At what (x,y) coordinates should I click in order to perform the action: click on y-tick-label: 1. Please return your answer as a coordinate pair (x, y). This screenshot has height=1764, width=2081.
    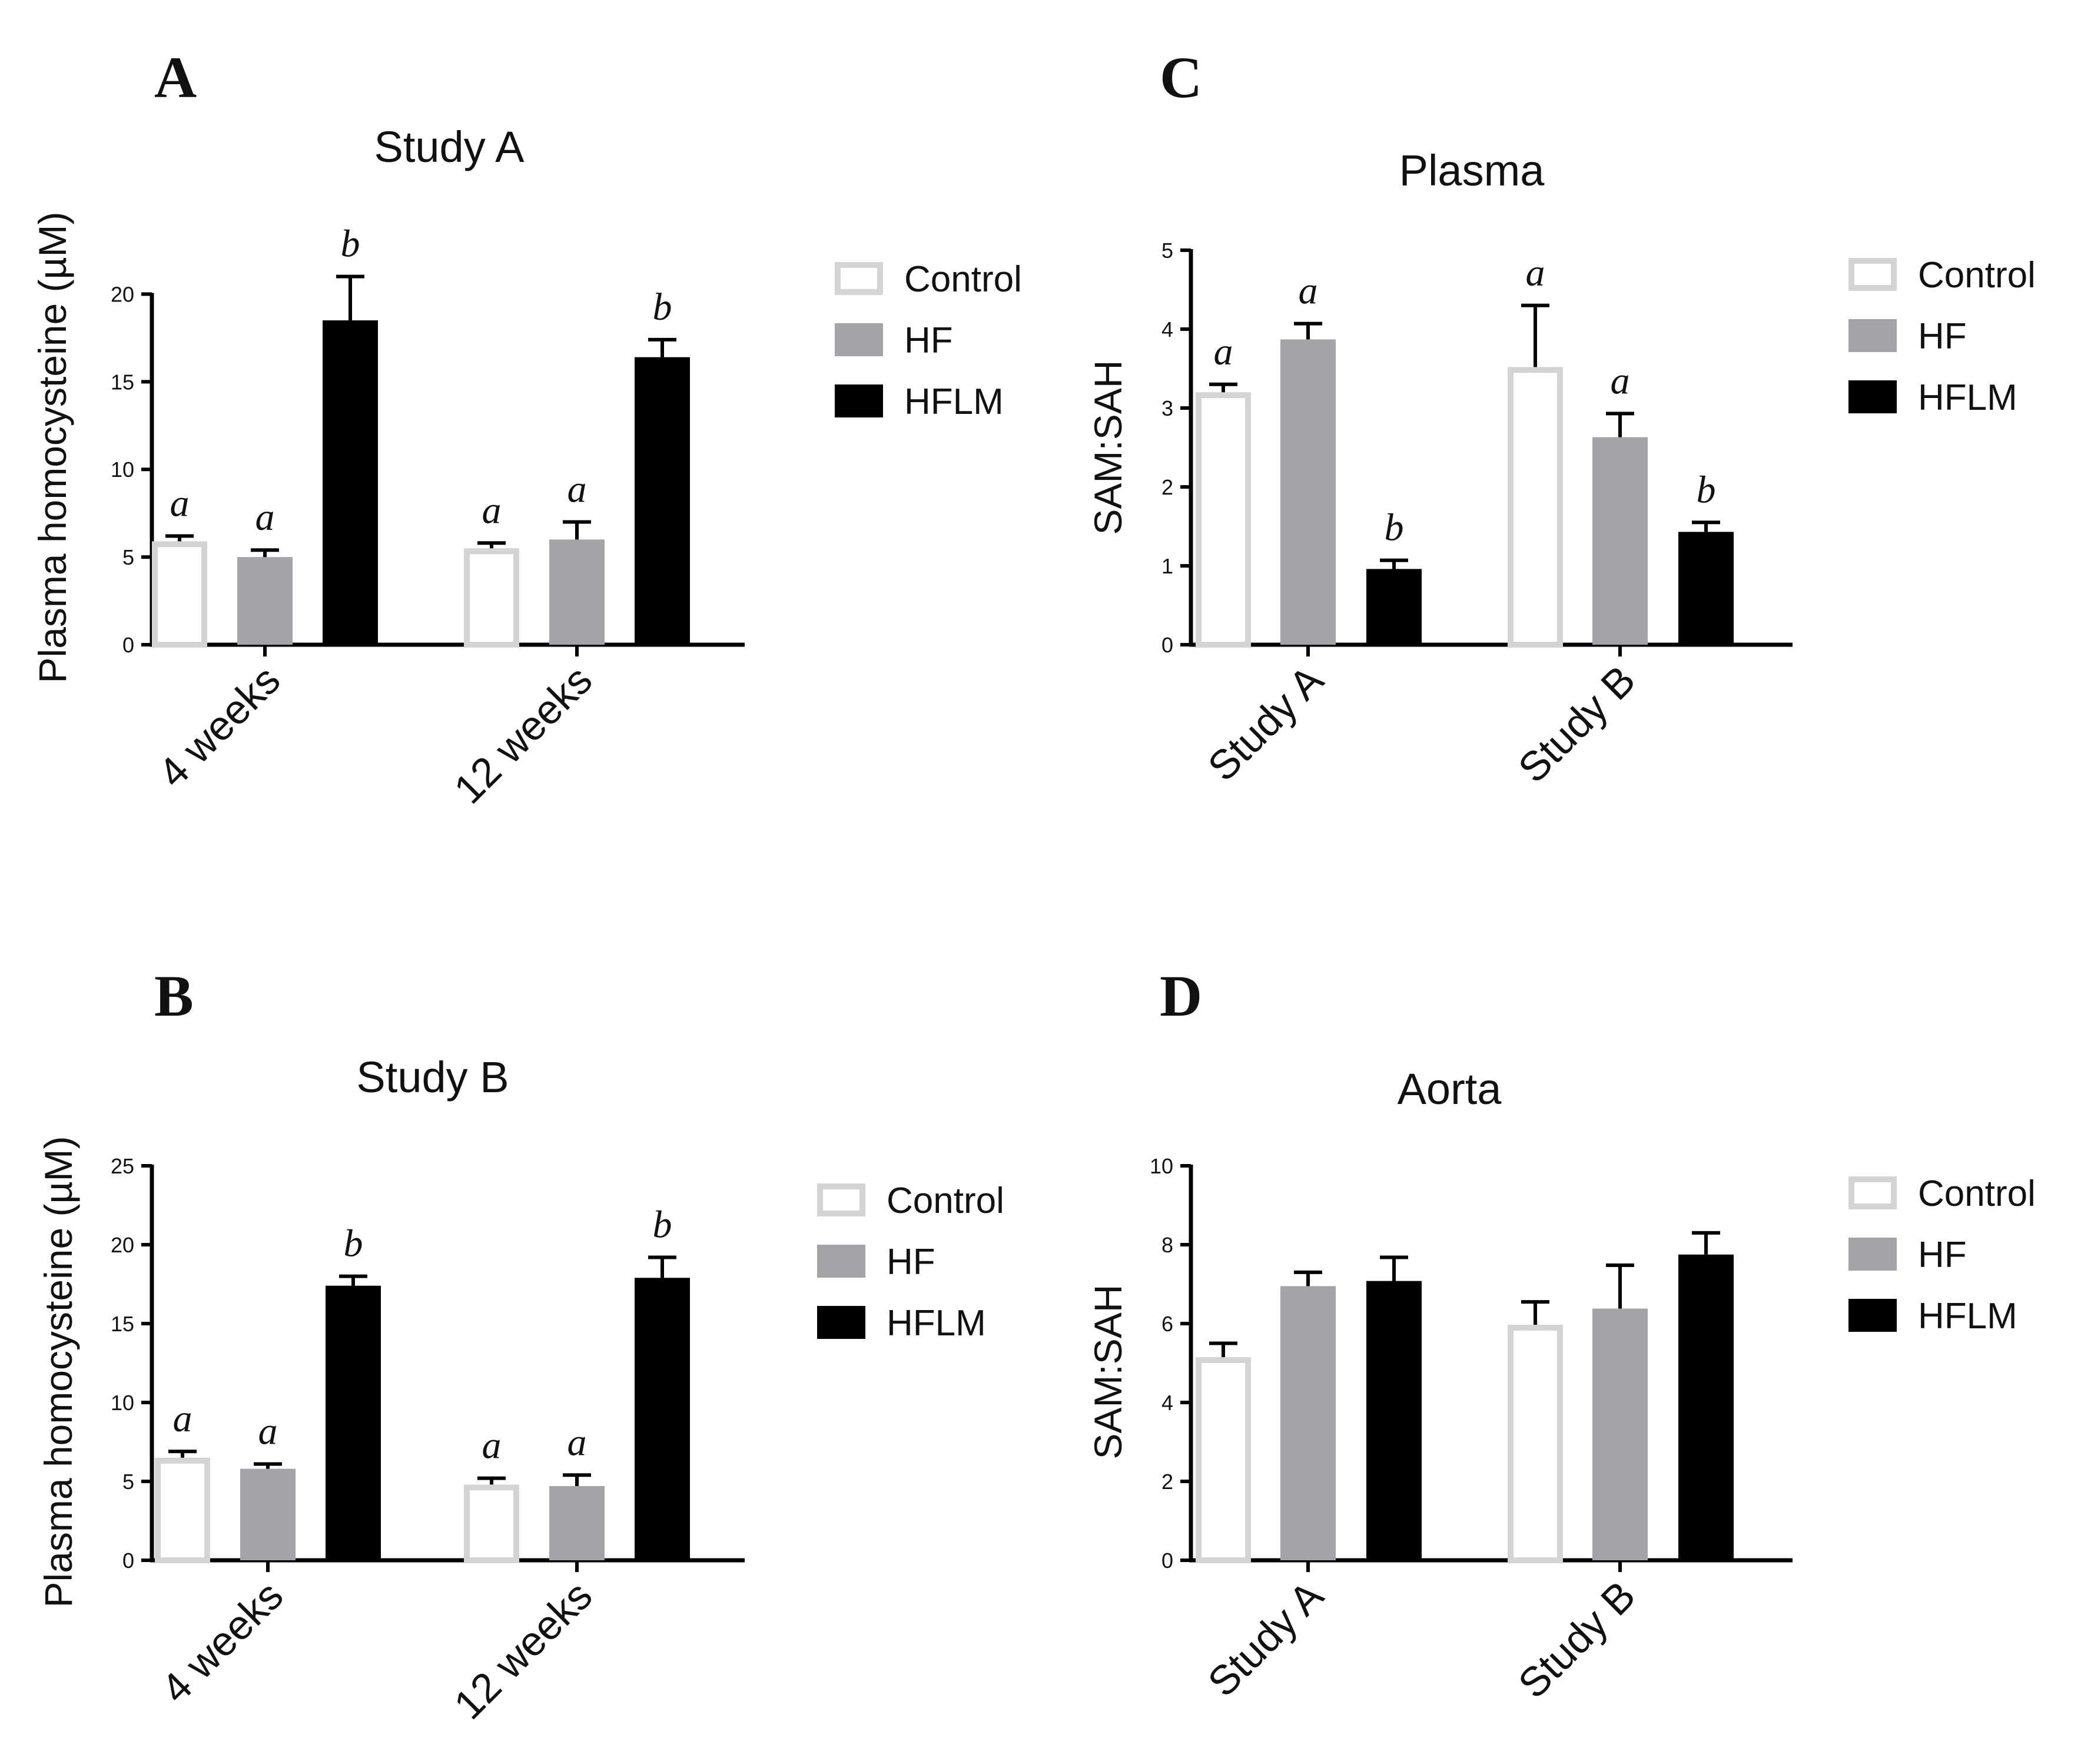
    Looking at the image, I should click on (1167, 566).